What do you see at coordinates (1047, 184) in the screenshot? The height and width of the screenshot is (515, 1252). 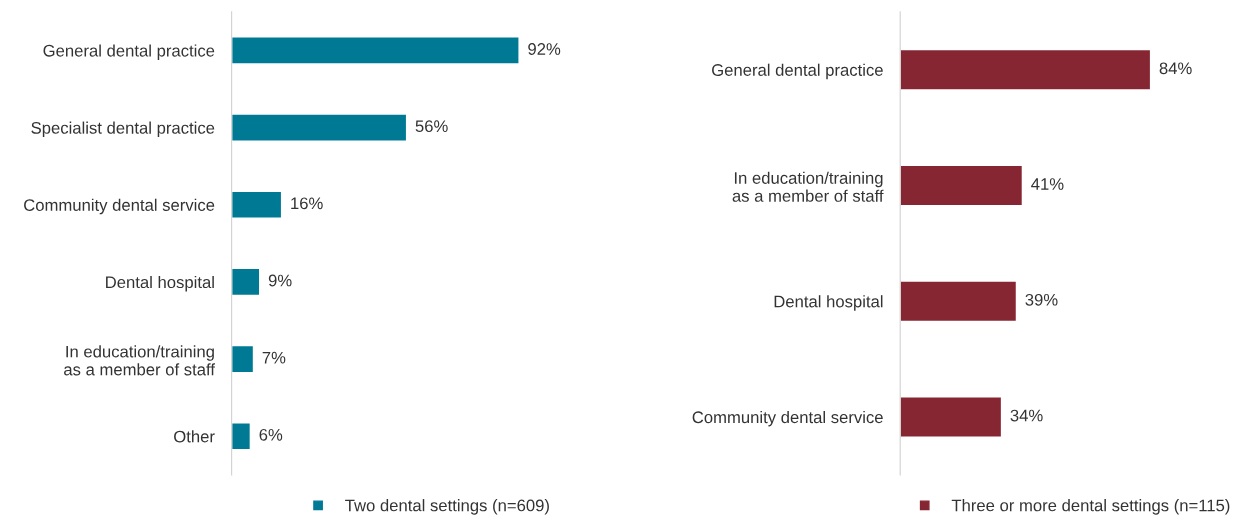 I see `data-label: 41%` at bounding box center [1047, 184].